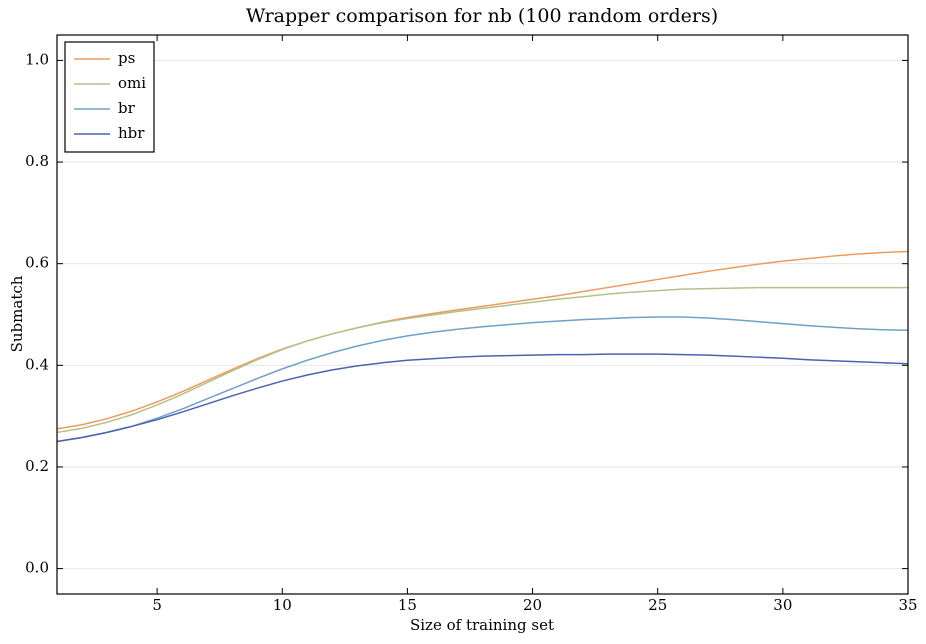 The image size is (926, 644). What do you see at coordinates (127, 108) in the screenshot?
I see `legend-label: br` at bounding box center [127, 108].